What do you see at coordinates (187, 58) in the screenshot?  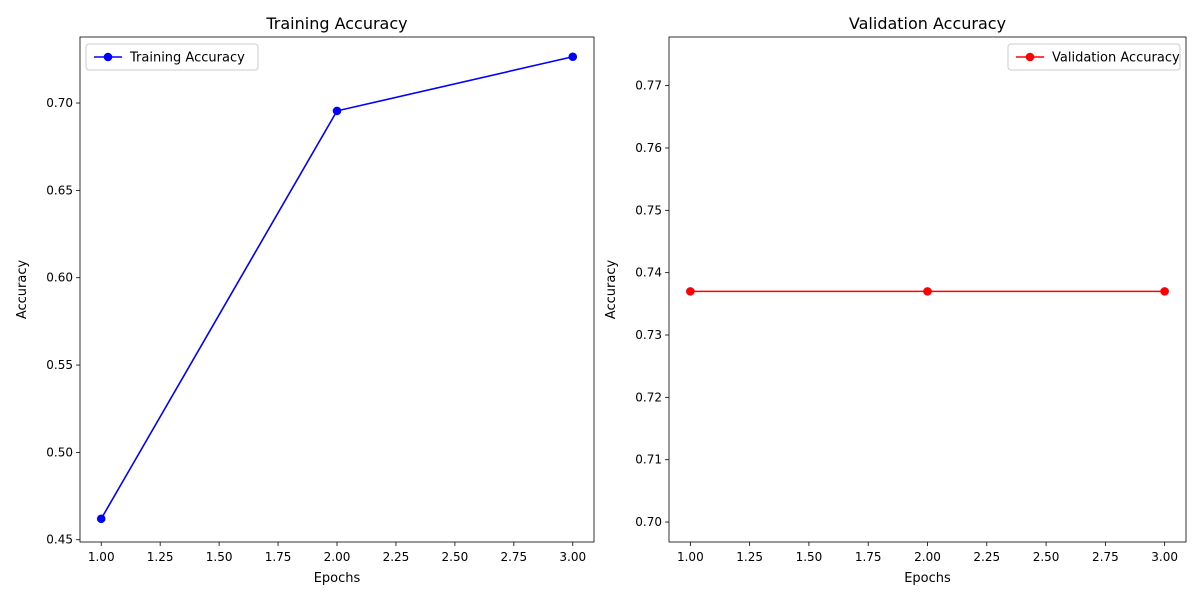 I see `legend-label: Training Accuracy` at bounding box center [187, 58].